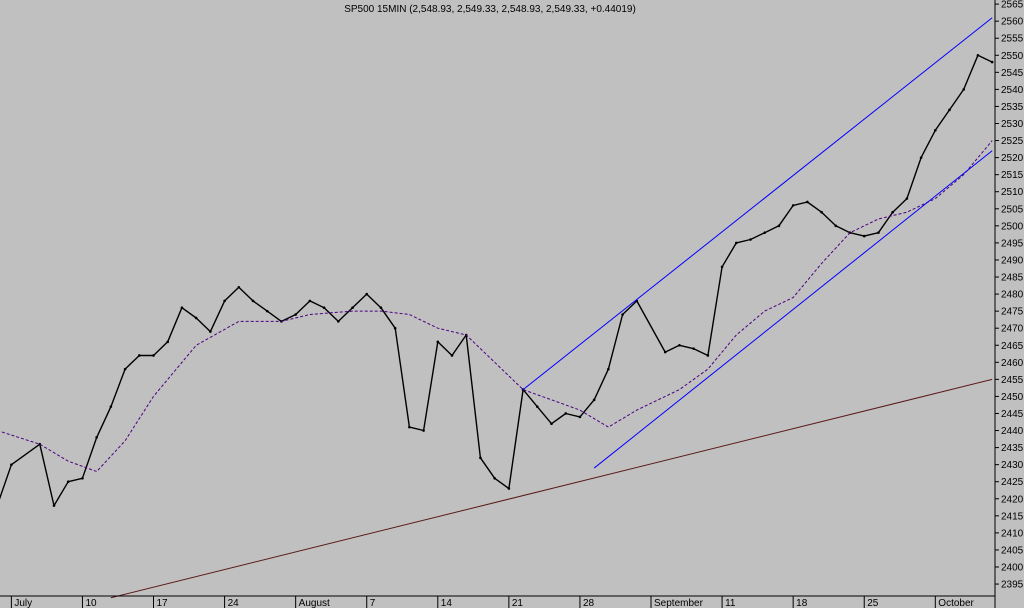  Describe the element at coordinates (23, 603) in the screenshot. I see `x-tick-label: July` at that location.